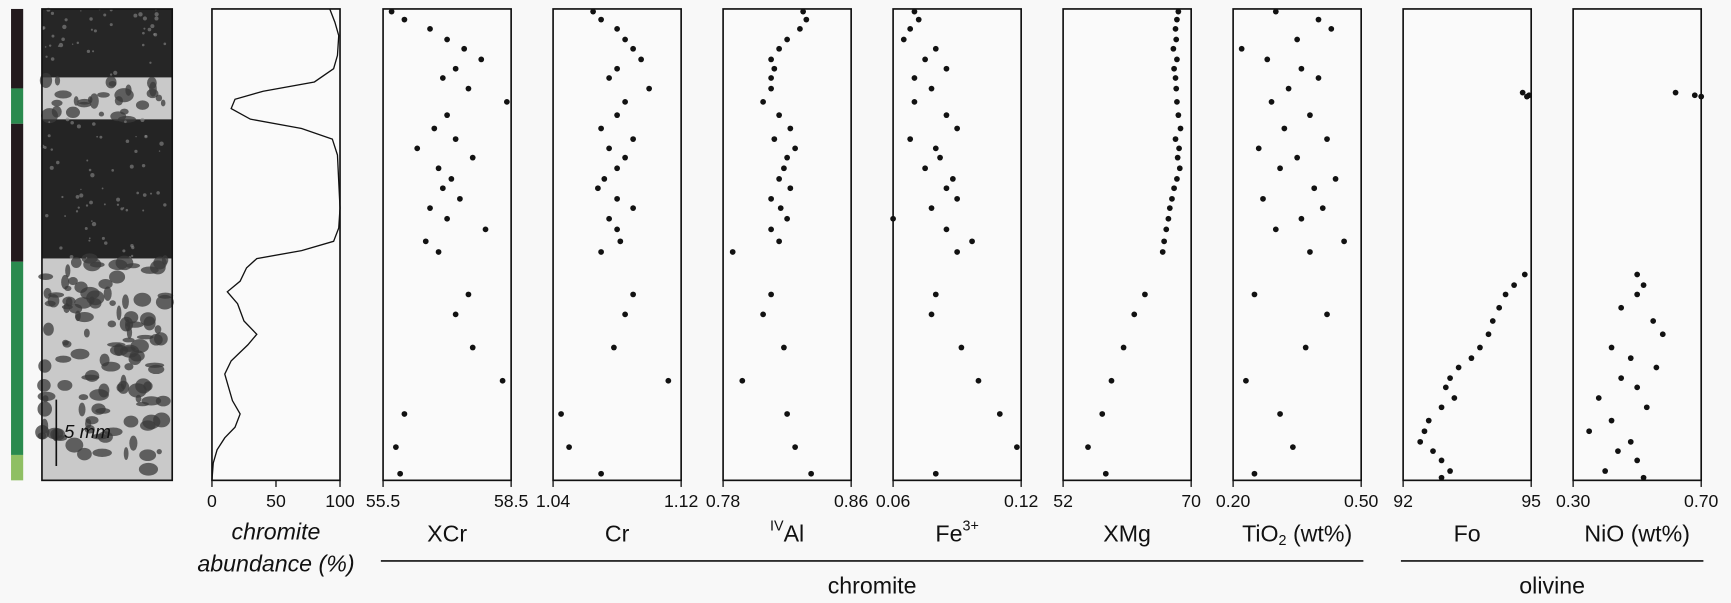  What do you see at coordinates (1191, 501) in the screenshot?
I see `x-tick-label: 70` at bounding box center [1191, 501].